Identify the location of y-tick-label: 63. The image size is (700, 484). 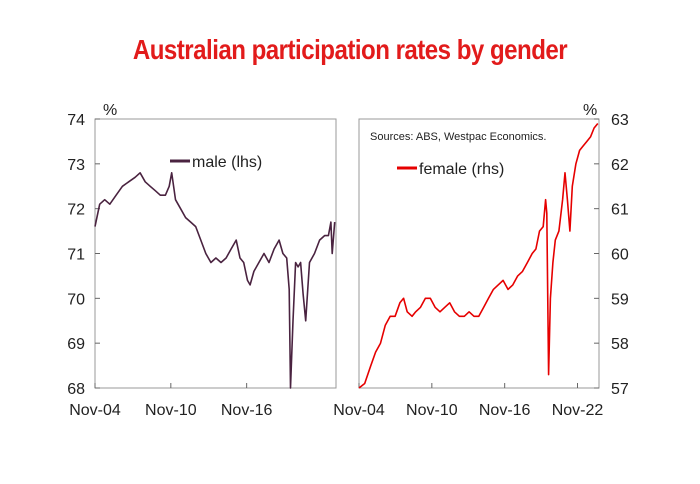
(620, 120).